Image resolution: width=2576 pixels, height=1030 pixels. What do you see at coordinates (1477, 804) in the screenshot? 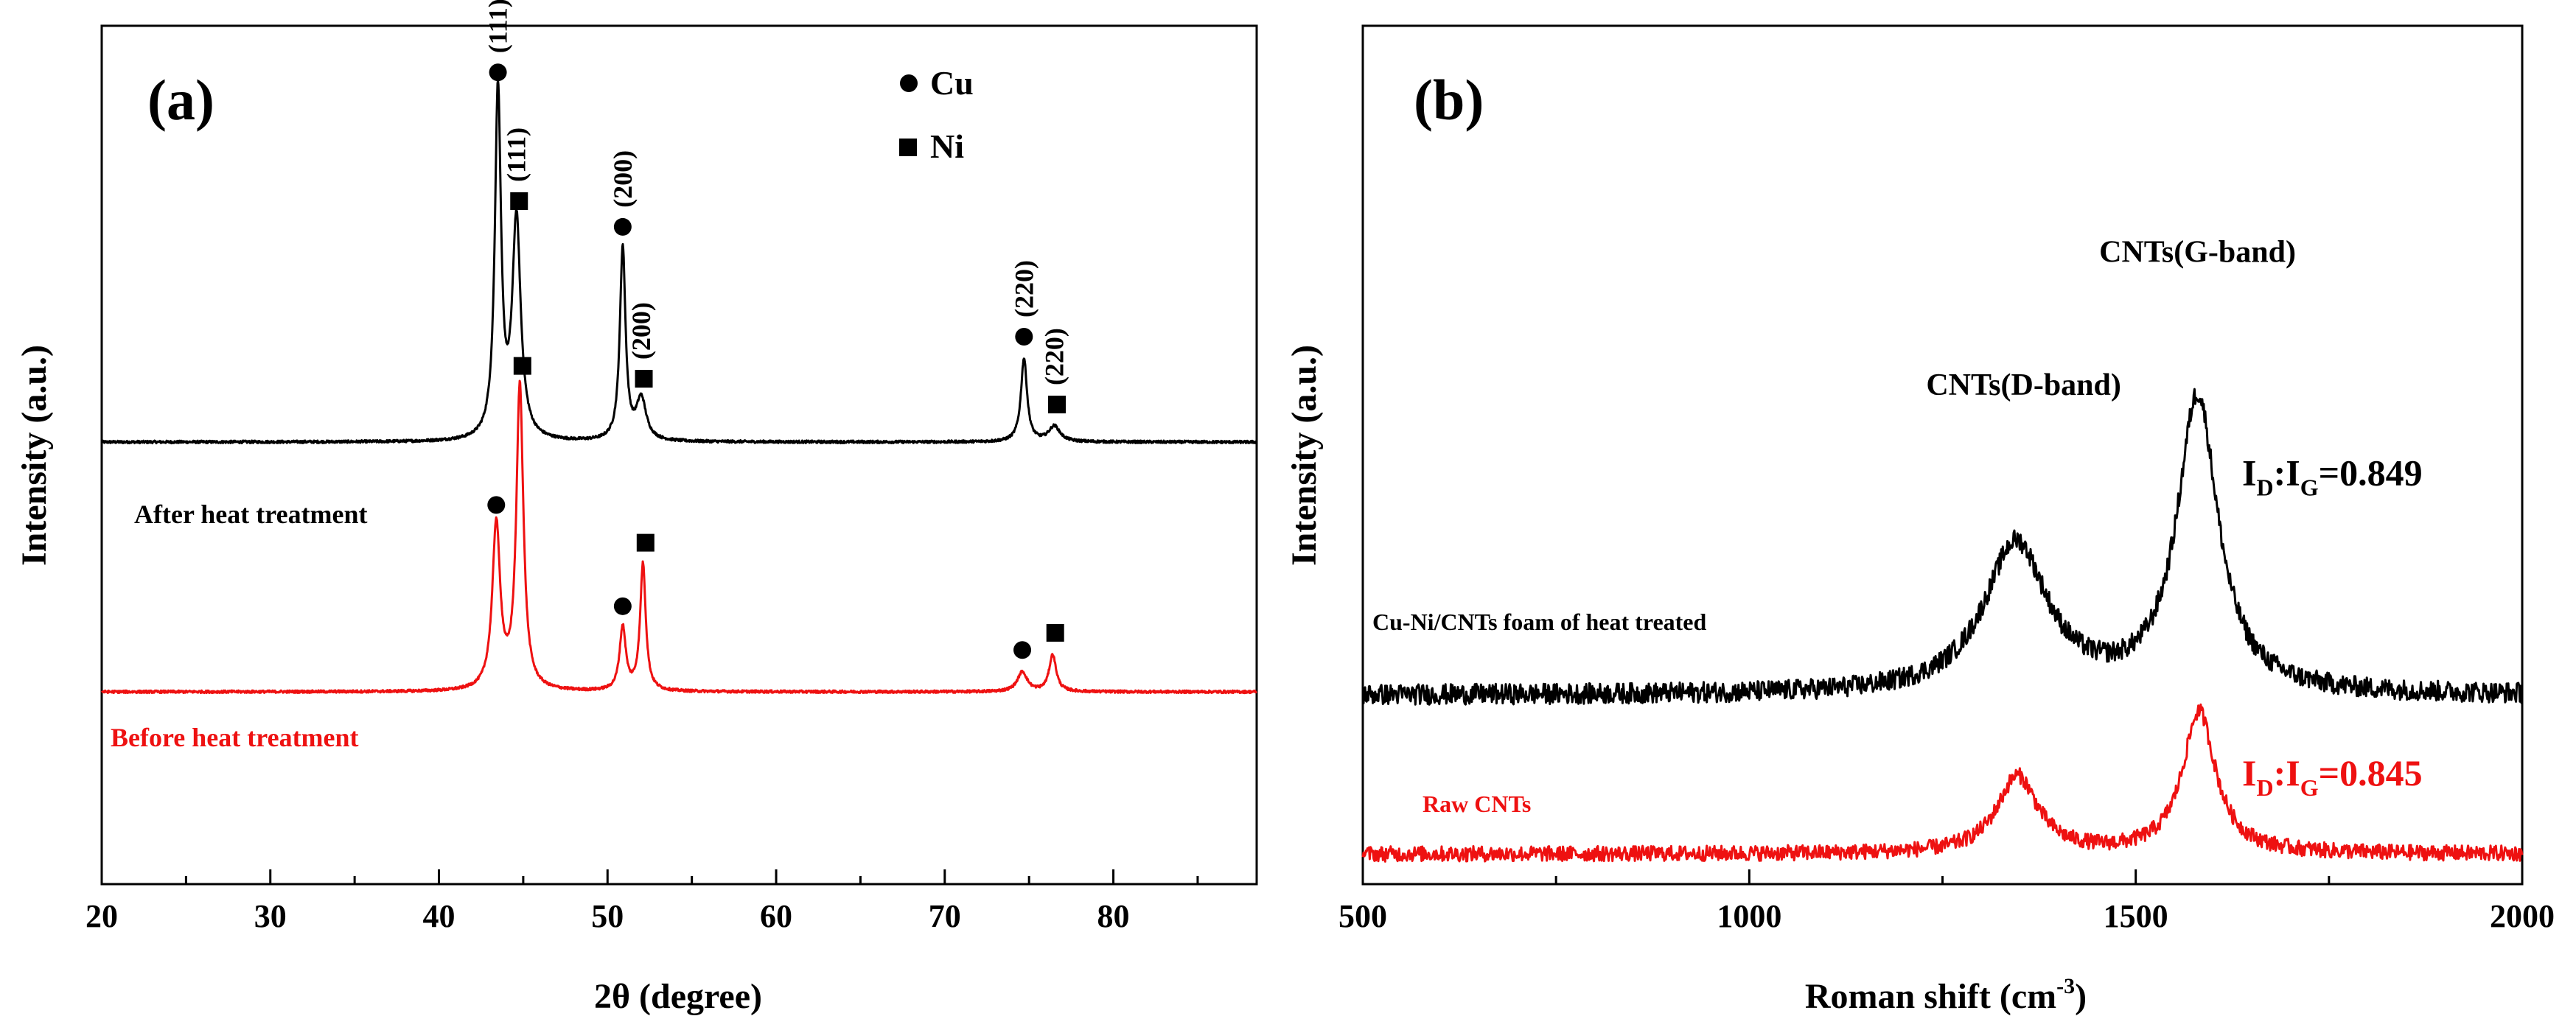
I see `raw-cnts-series-label: Raw CNTs` at bounding box center [1477, 804].